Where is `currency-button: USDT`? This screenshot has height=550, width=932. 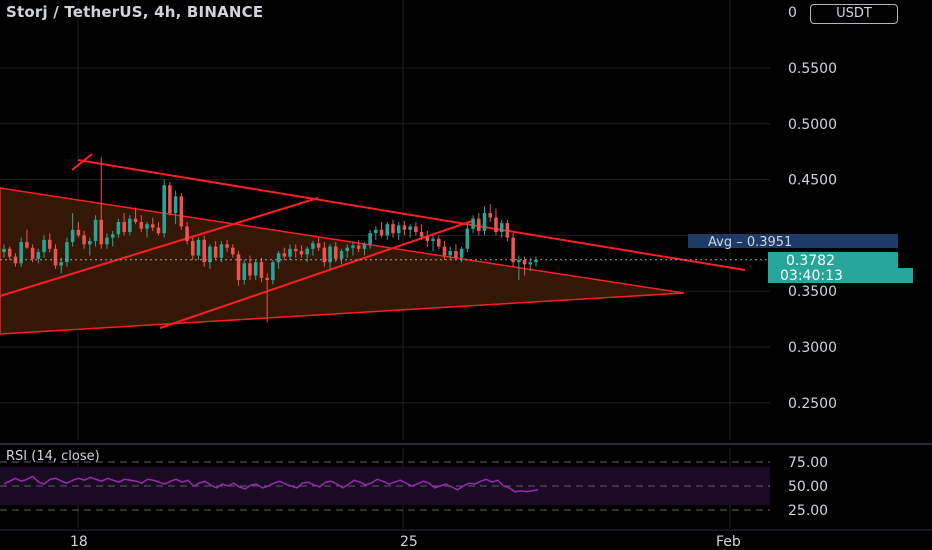
currency-button: USDT is located at coordinates (854, 14).